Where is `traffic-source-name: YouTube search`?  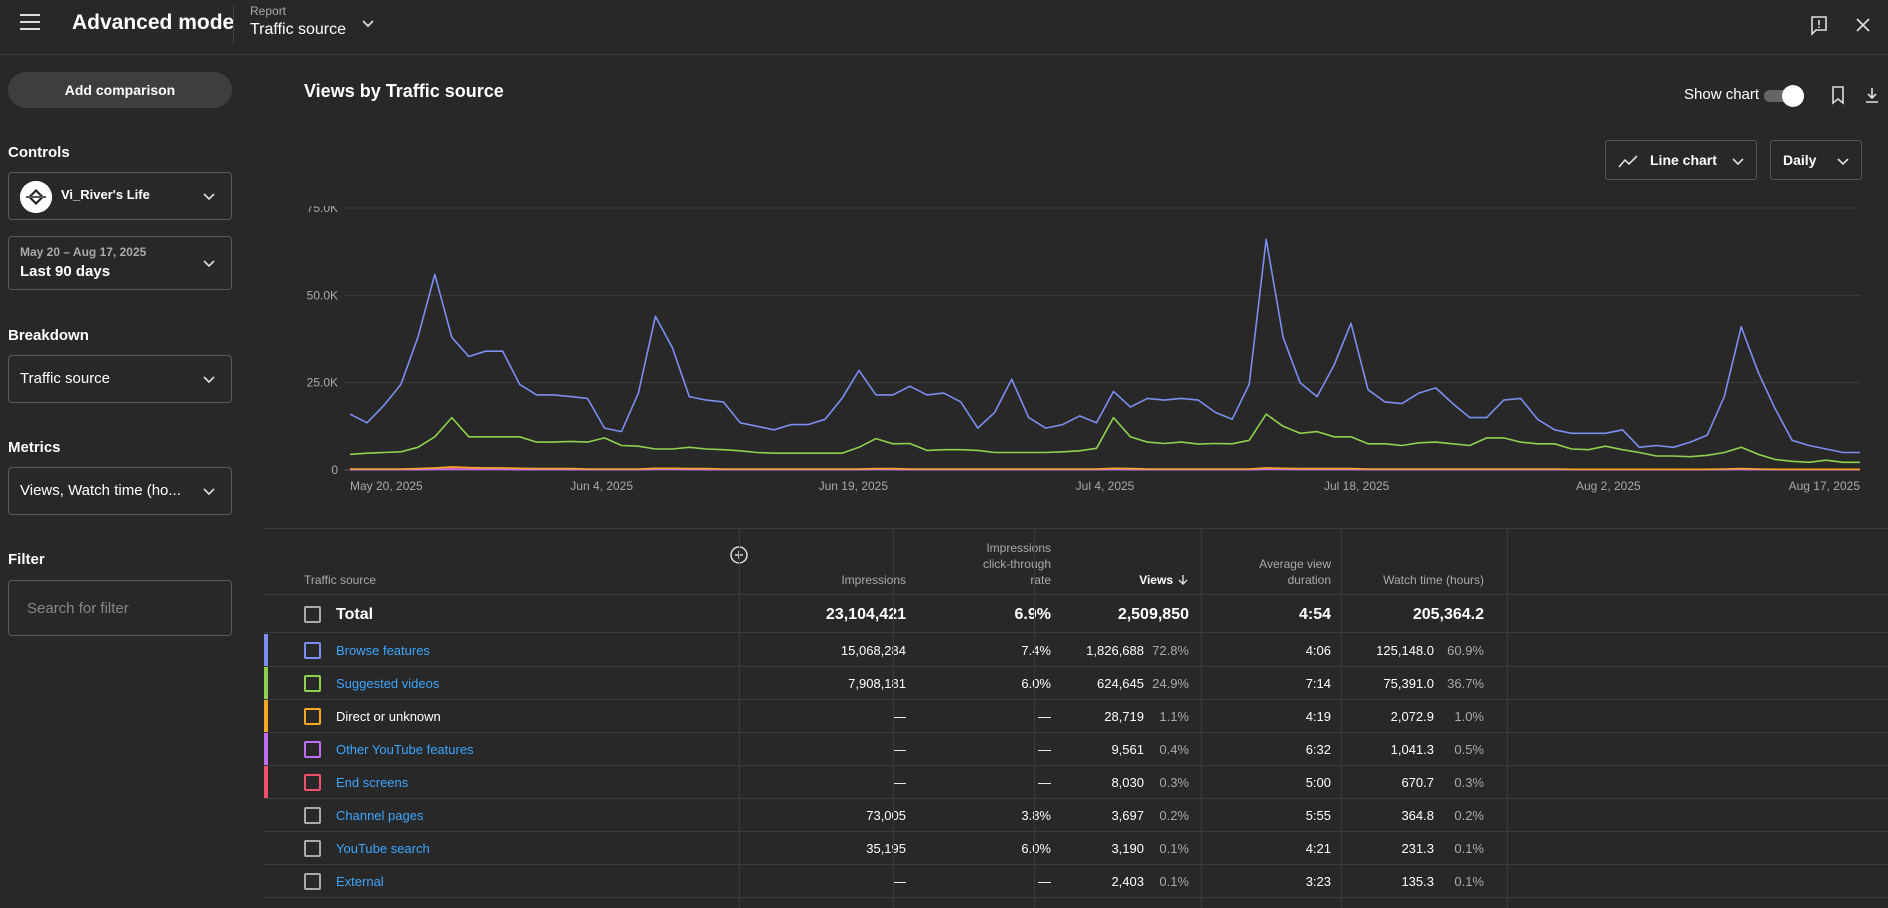
traffic-source-name: YouTube search is located at coordinates (383, 848).